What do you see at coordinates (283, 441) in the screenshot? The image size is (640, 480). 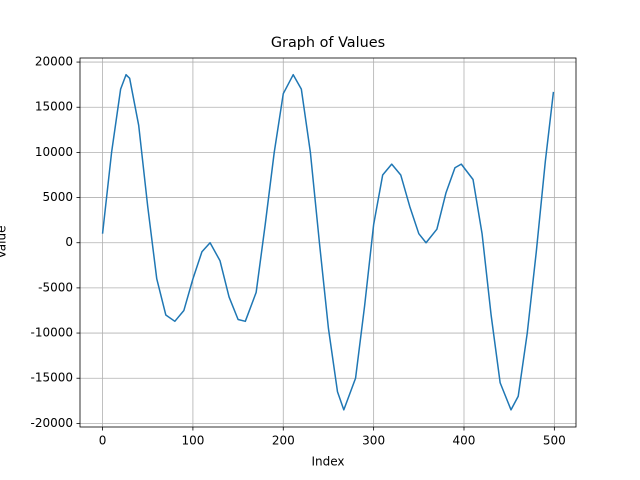 I see `x-tick-label: 200` at bounding box center [283, 441].